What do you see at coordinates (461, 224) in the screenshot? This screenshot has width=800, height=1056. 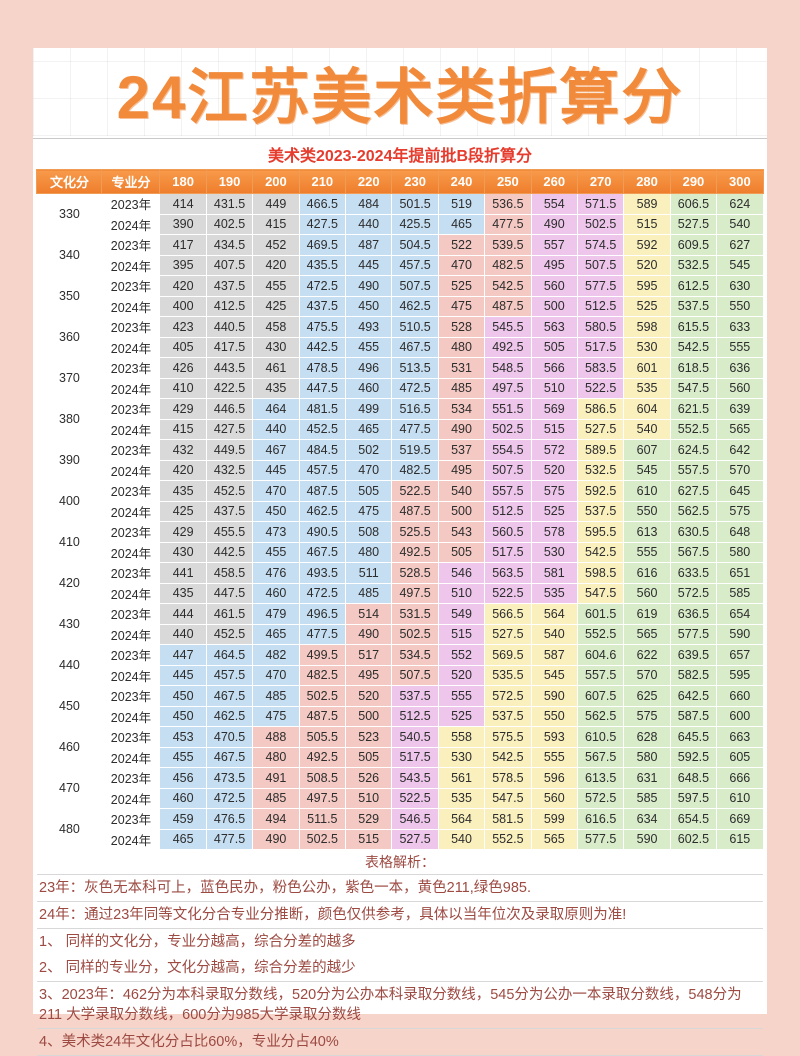 I see `score-cell: 465` at bounding box center [461, 224].